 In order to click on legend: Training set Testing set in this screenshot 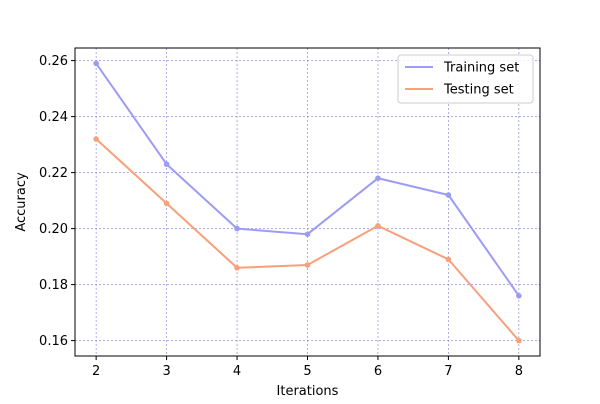, I will do `click(465, 79)`.